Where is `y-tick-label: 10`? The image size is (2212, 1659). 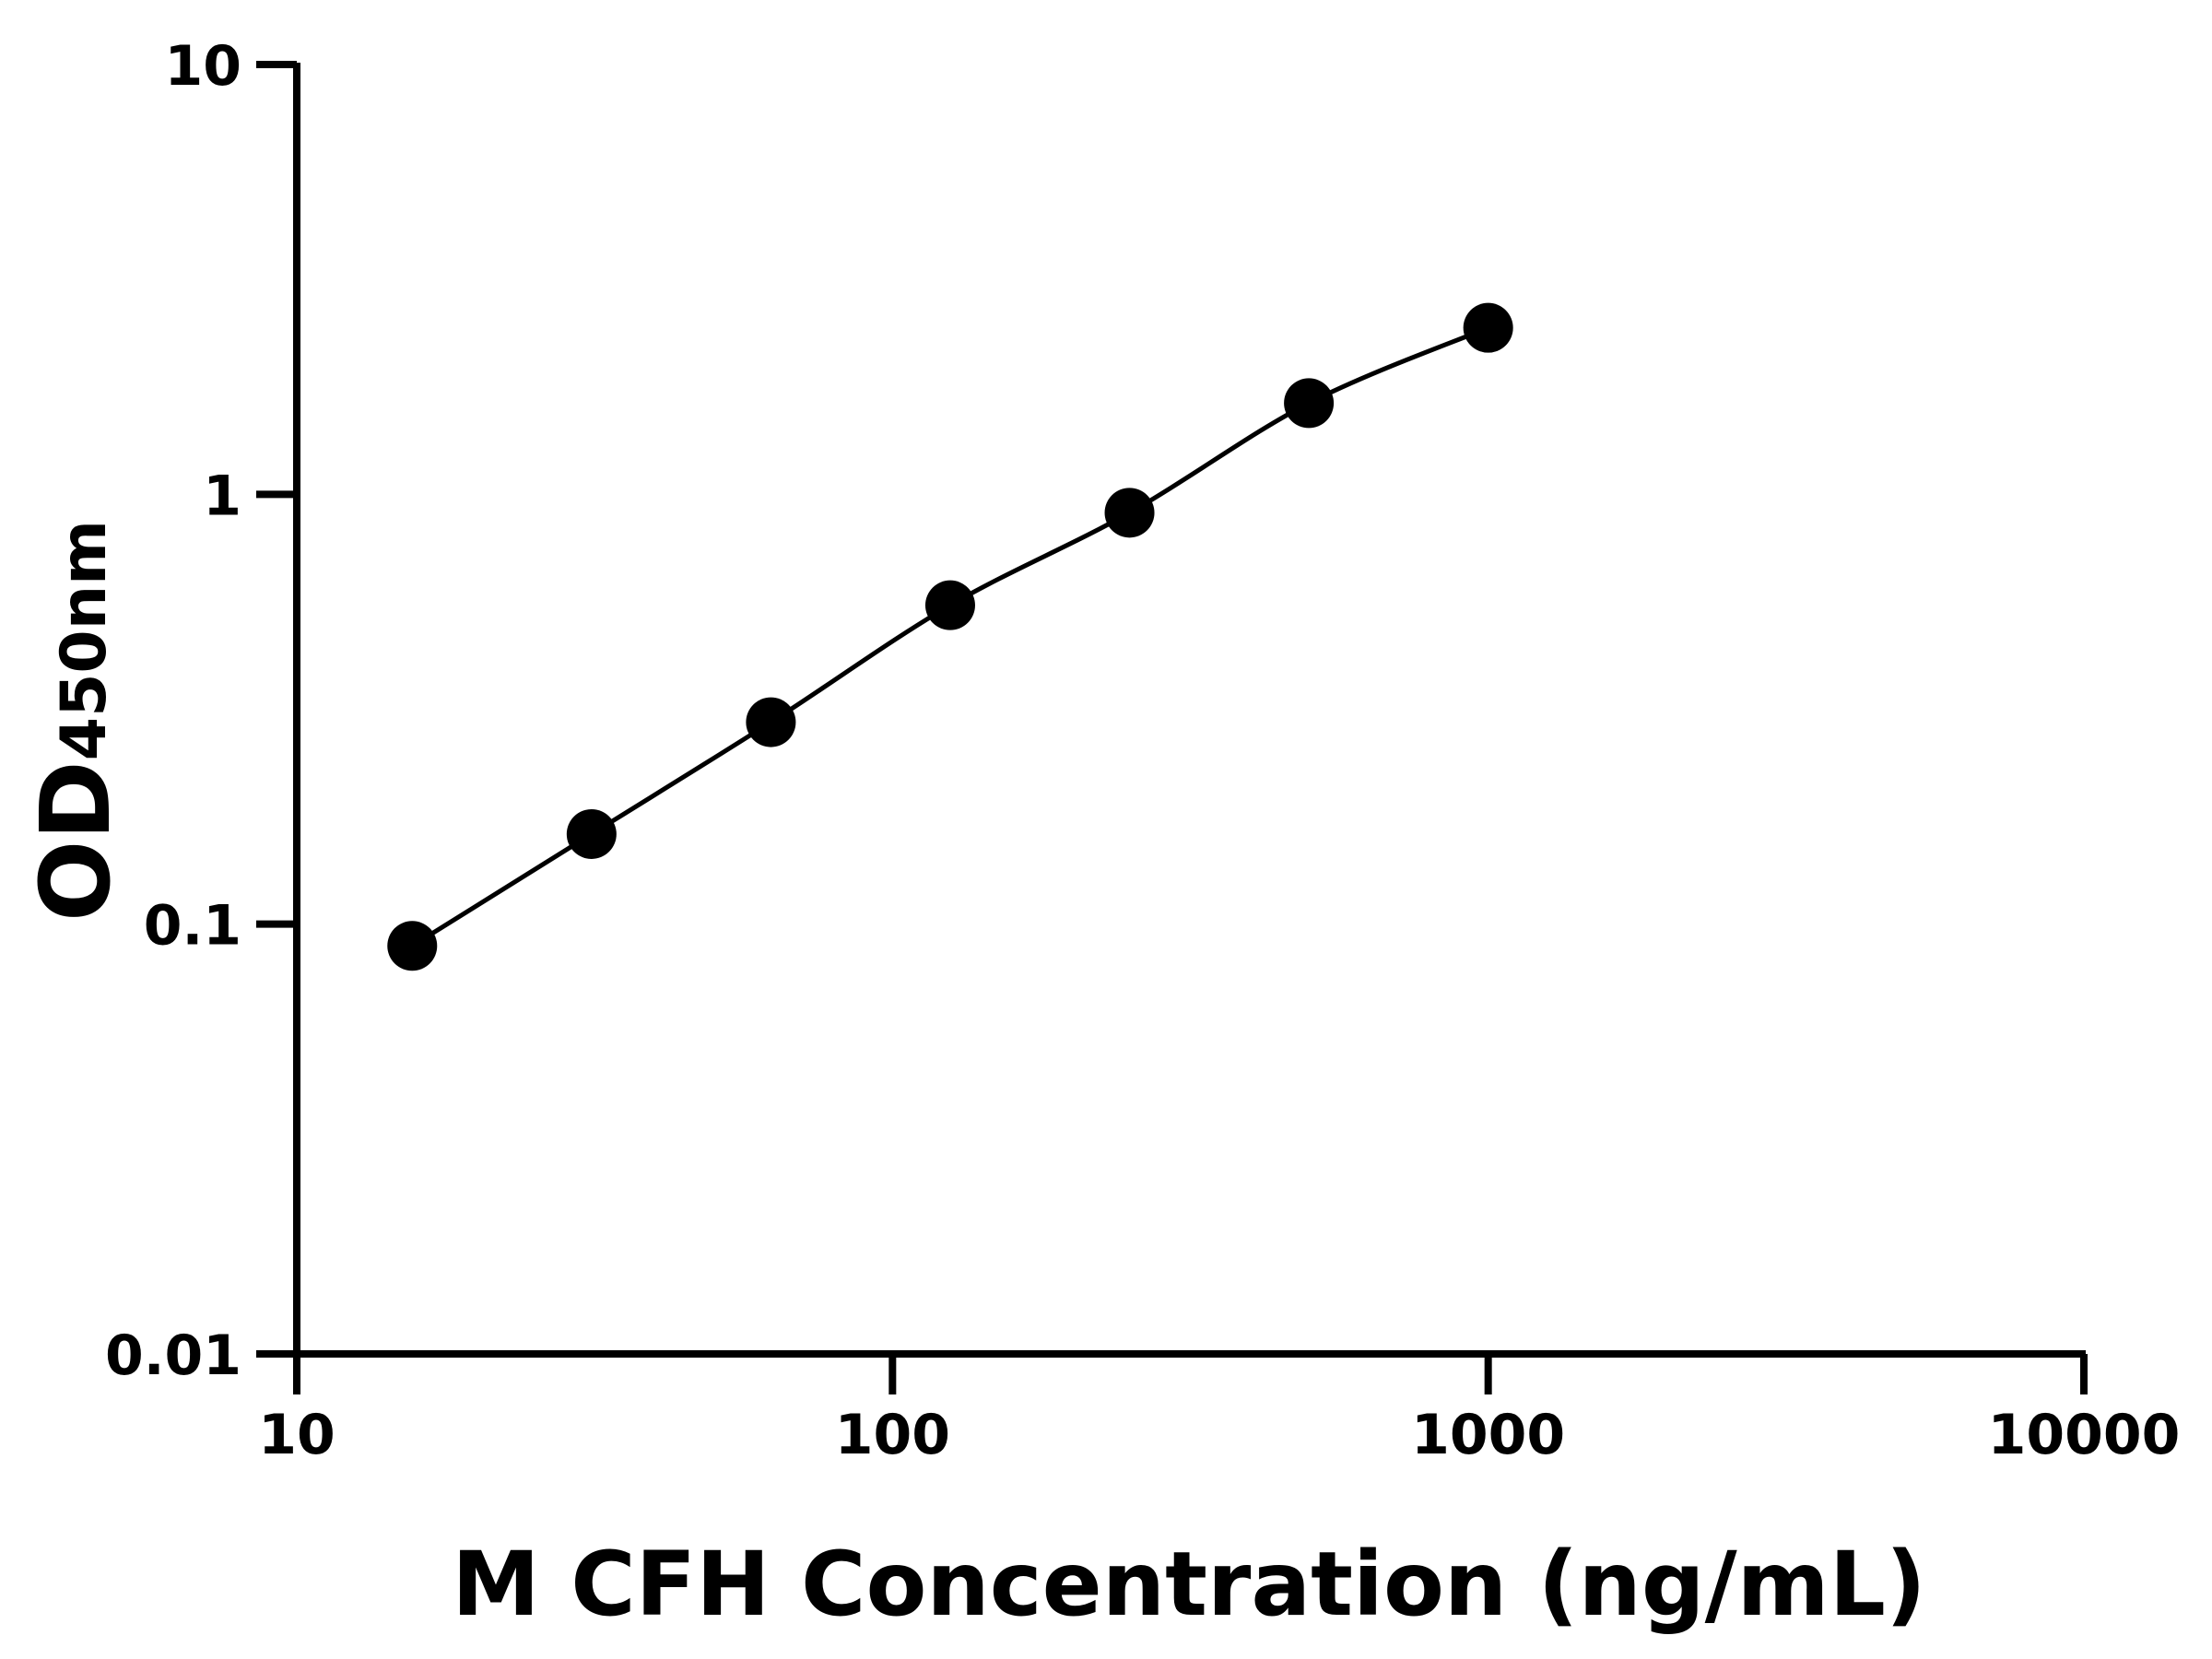 y-tick-label: 10 is located at coordinates (203, 66).